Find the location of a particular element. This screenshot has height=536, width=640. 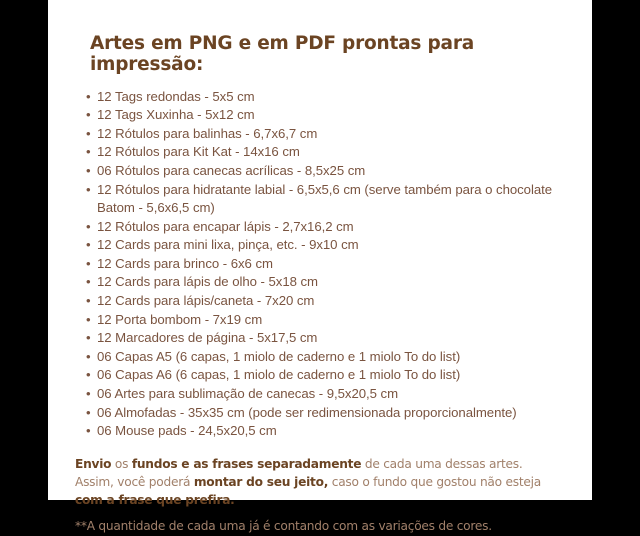

list-item: • 12 Cards para brinco - 6x6 cm is located at coordinates (320, 264).